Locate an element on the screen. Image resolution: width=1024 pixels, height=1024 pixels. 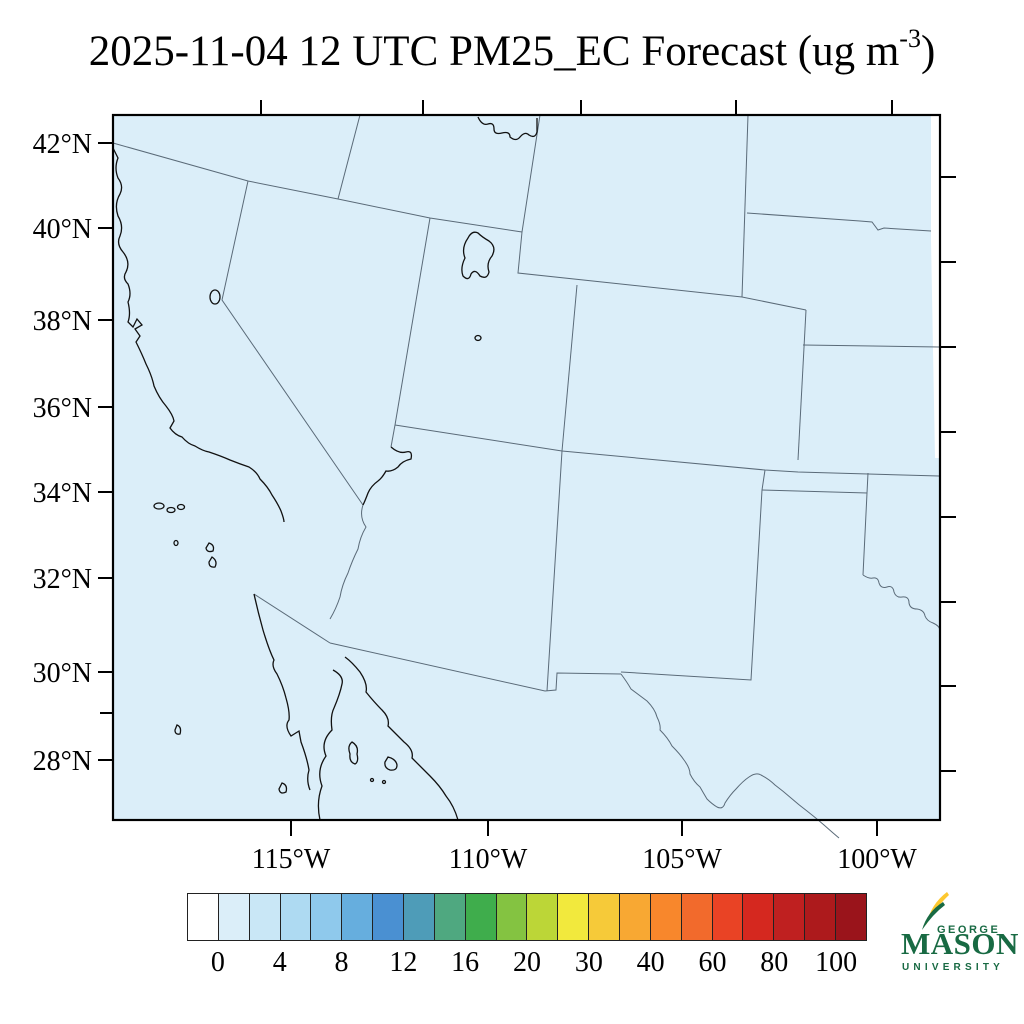
colorbar-tick-label: 30 is located at coordinates (588, 962).